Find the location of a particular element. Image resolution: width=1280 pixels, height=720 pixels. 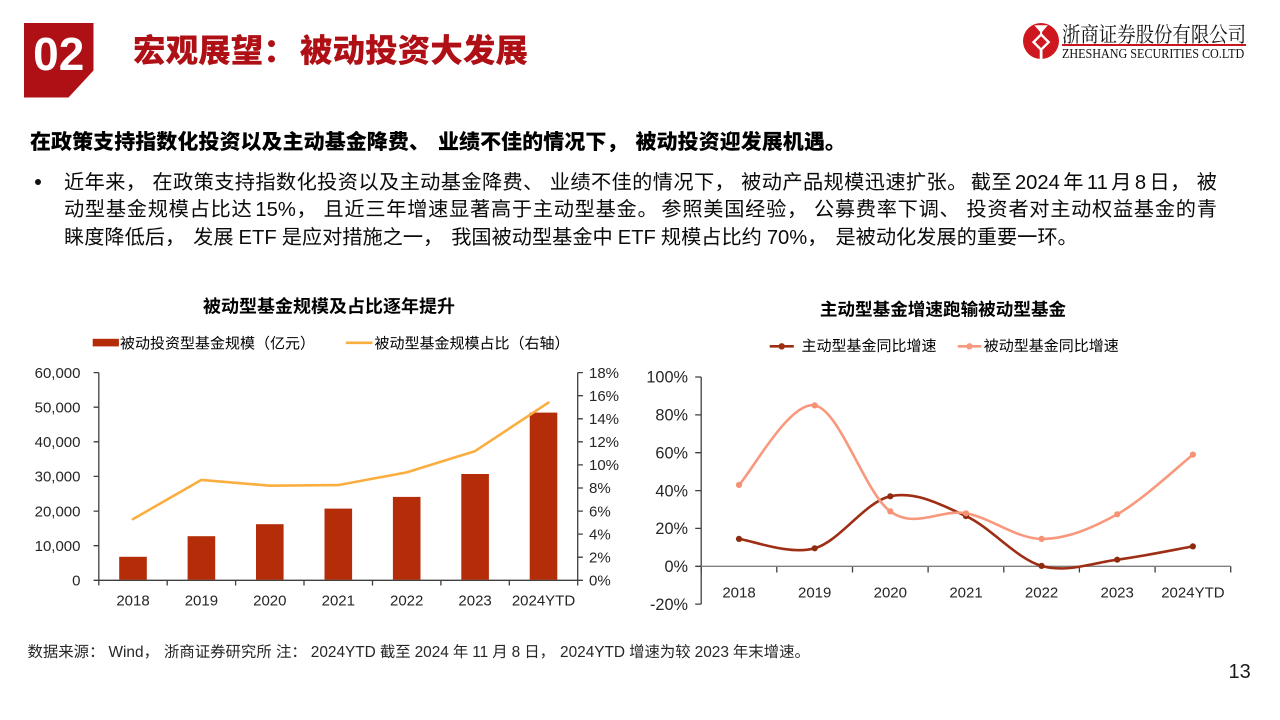

svg-text: 60% is located at coordinates (671, 453).